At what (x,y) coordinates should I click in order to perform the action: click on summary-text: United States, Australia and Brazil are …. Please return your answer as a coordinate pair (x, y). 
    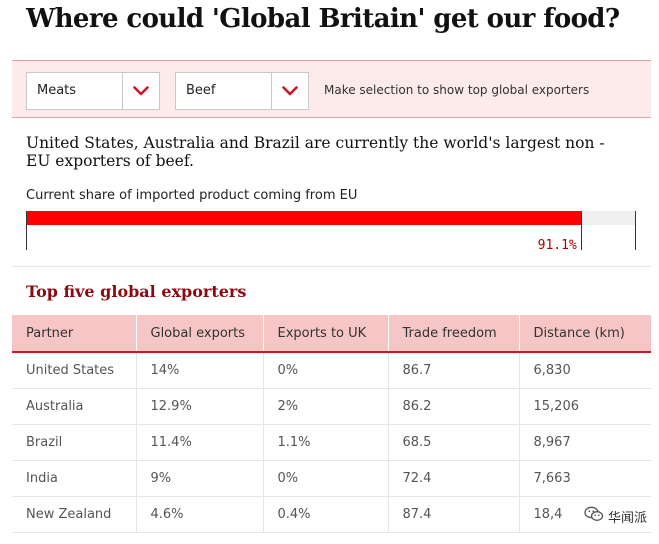
    Looking at the image, I should click on (315, 152).